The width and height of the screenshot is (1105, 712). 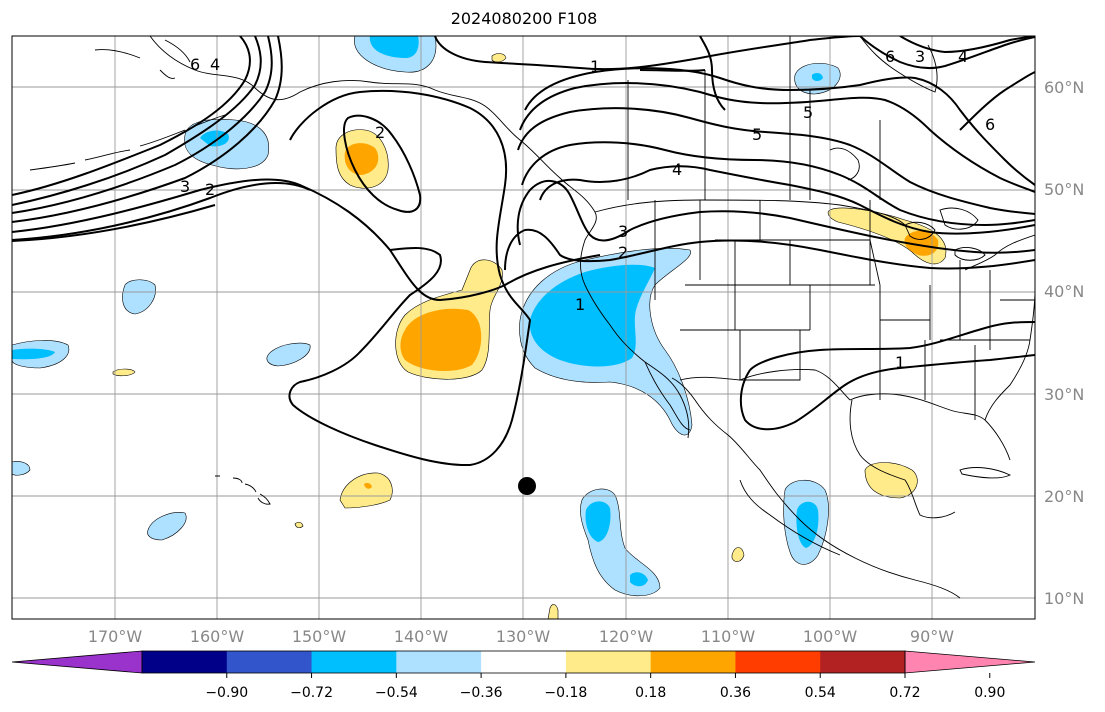 What do you see at coordinates (115, 636) in the screenshot?
I see `lon-label: 170°W` at bounding box center [115, 636].